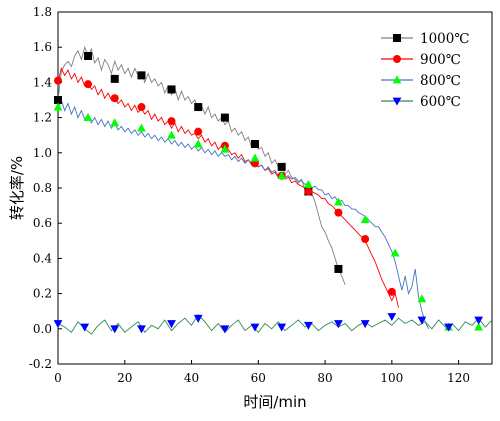 The image size is (500, 421). I want to click on y-axis: -0.2 0.0 0.2 0.4 0.6 0.8 1.0 1.2 1.4 1.6 1.8, so click(45, 188).